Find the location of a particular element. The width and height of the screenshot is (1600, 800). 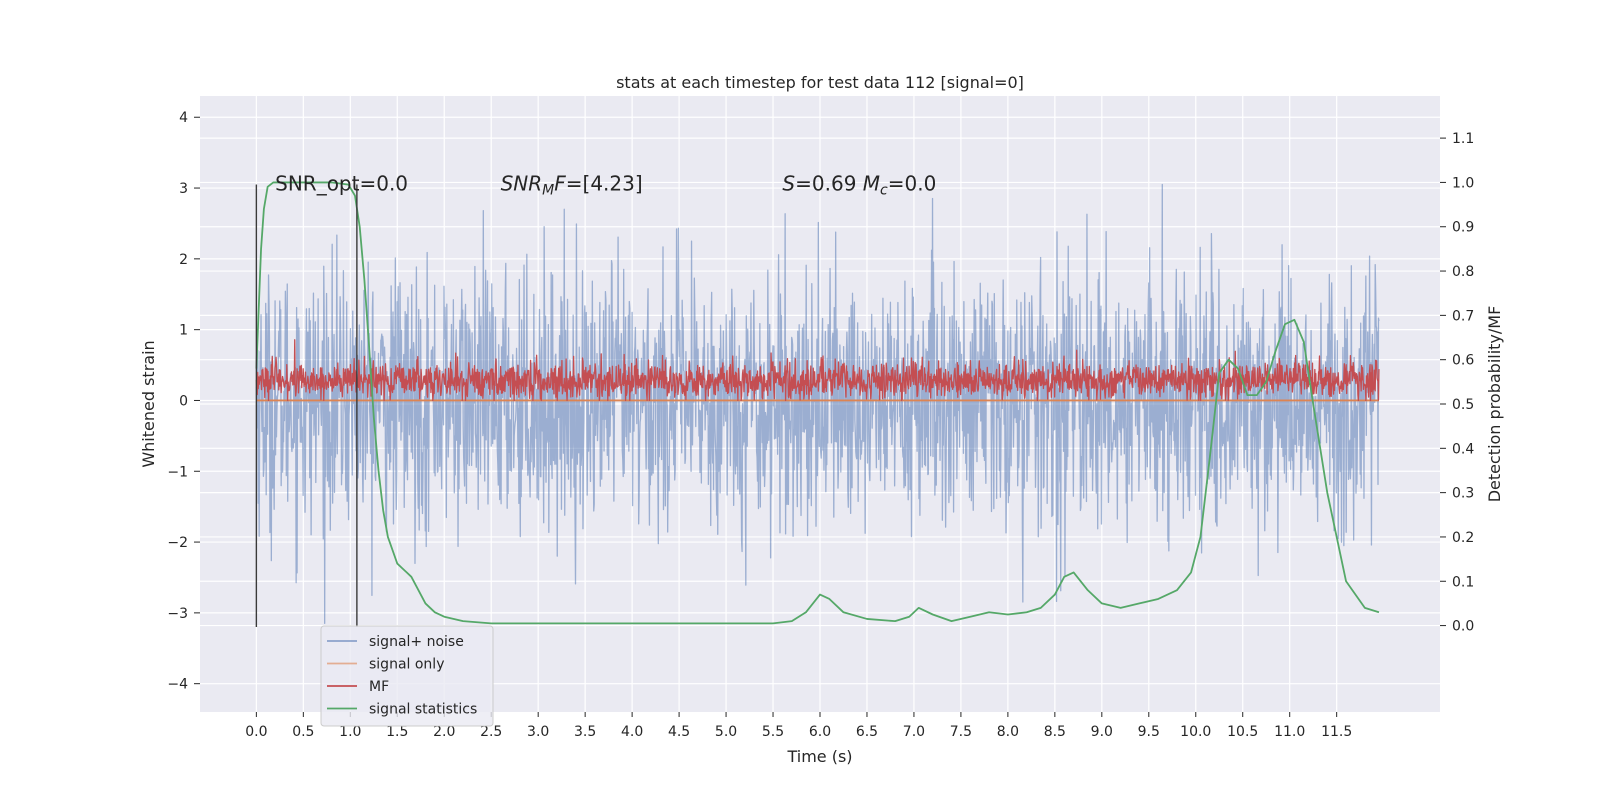

y-axis-label: Whitened strain is located at coordinates (148, 403).